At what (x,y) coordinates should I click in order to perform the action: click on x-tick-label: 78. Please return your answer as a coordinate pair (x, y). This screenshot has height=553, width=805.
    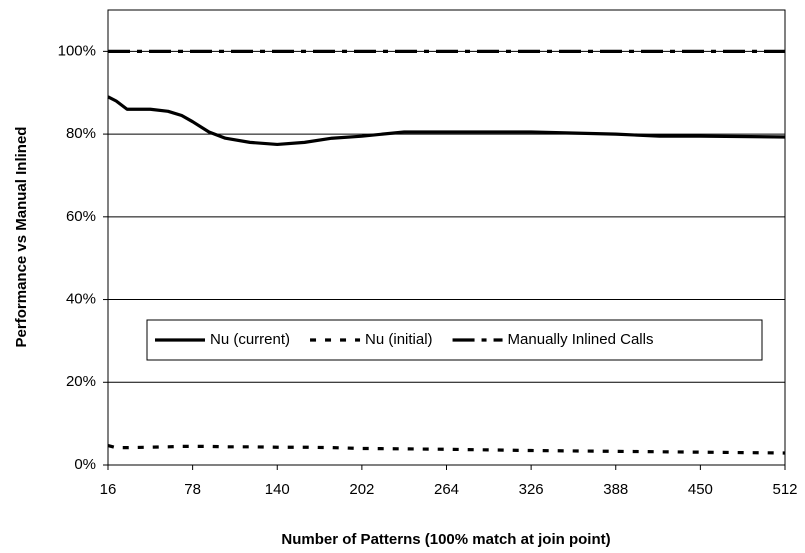
    Looking at the image, I should click on (192, 489).